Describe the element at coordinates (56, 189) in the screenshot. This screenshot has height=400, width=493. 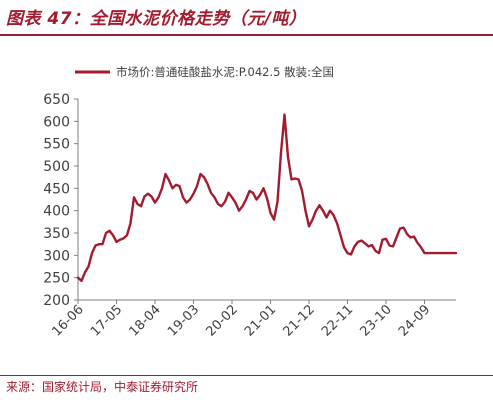
I see `y-tick-label: 450` at that location.